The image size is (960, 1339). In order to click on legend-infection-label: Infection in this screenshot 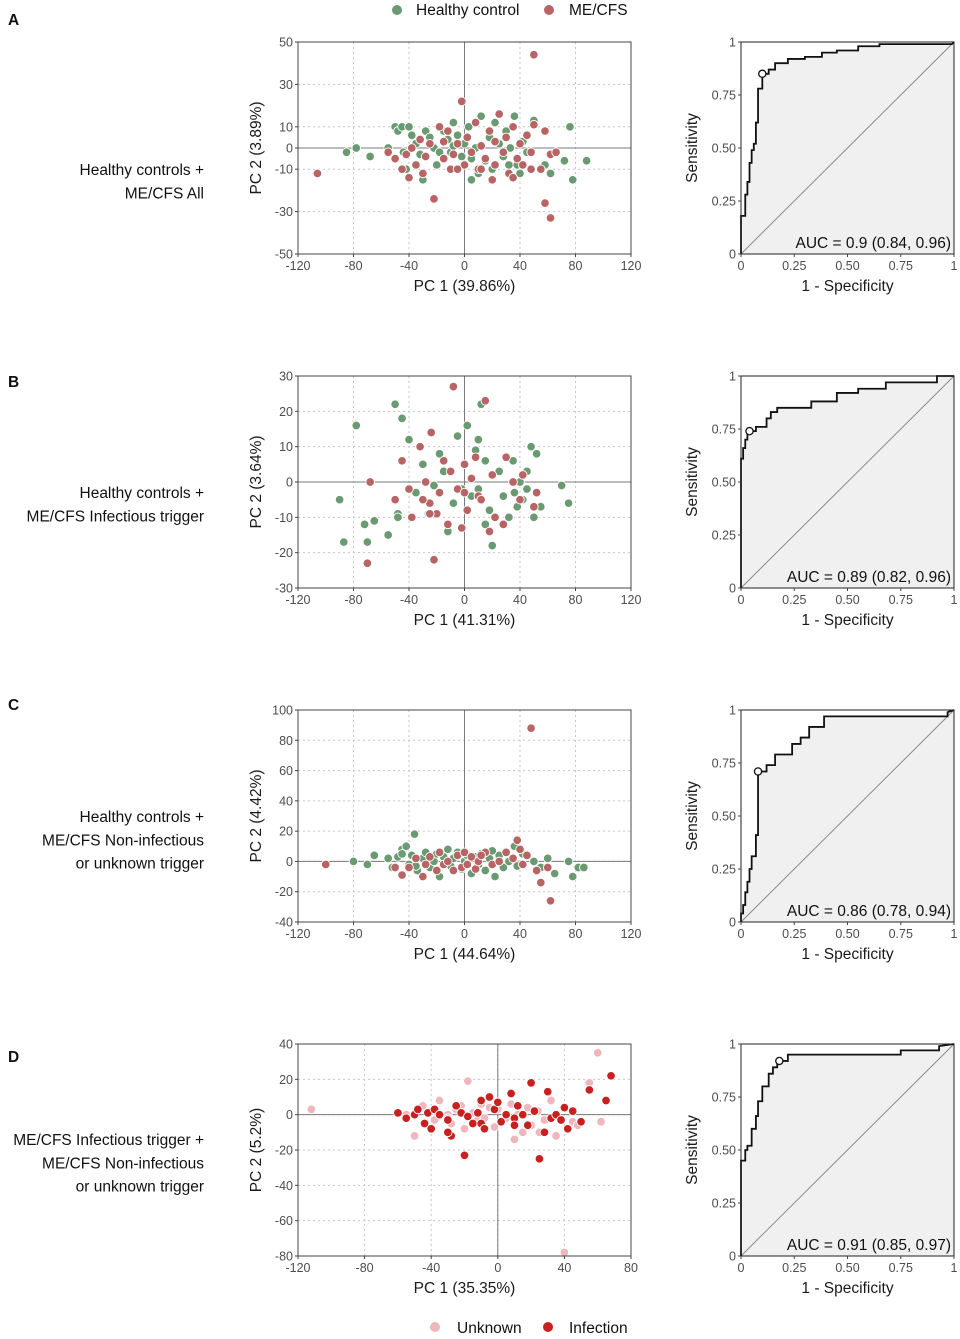, I will do `click(598, 1328)`.